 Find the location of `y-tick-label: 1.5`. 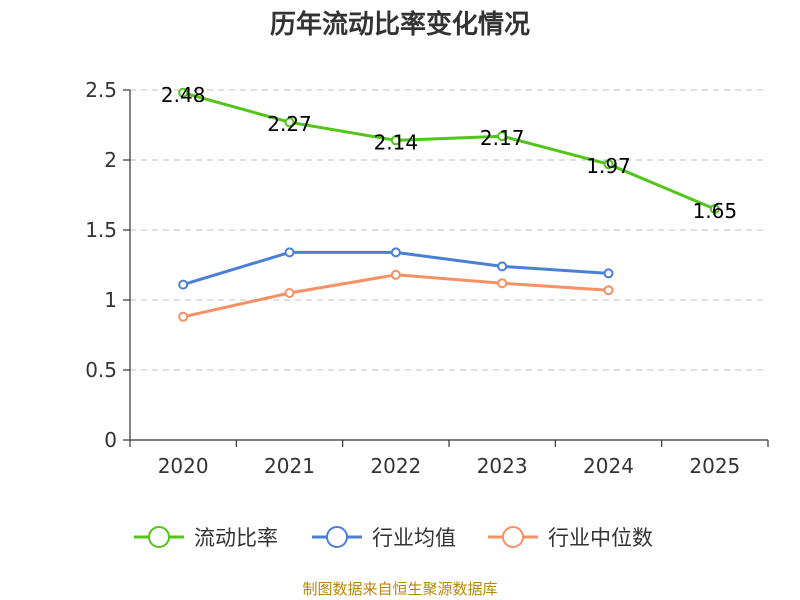

y-tick-label: 1.5 is located at coordinates (101, 230).